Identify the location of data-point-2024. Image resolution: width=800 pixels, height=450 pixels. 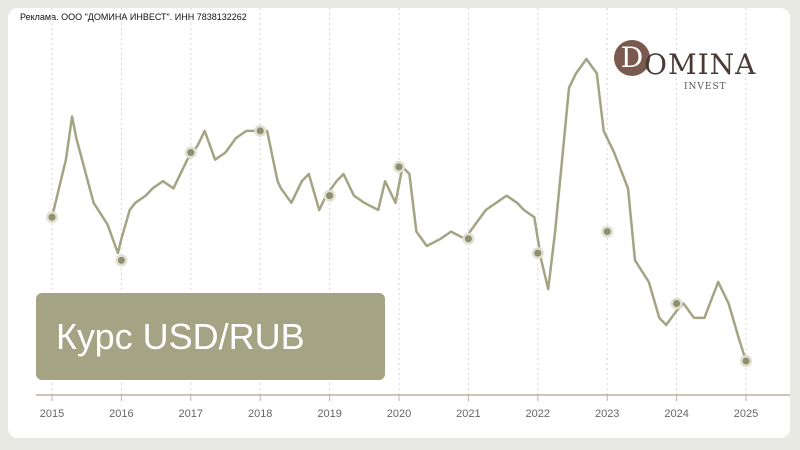
(677, 303).